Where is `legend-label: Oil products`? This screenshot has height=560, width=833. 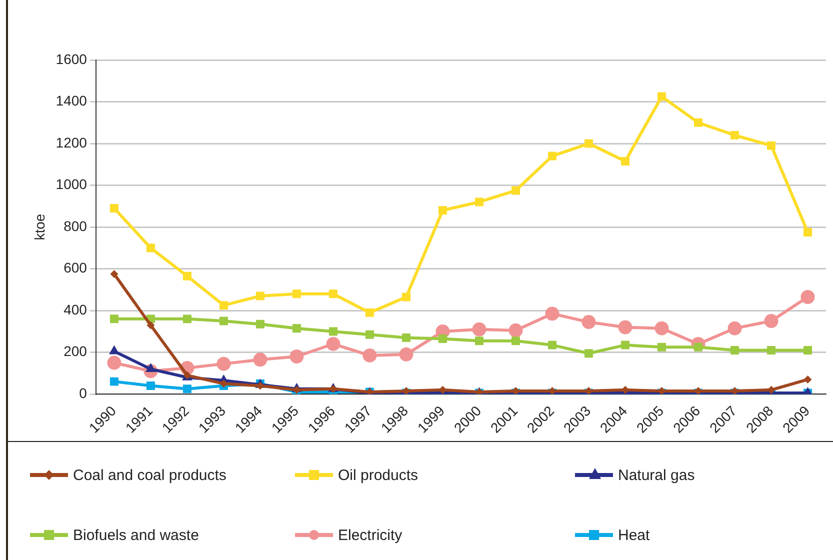 legend-label: Oil products is located at coordinates (378, 475).